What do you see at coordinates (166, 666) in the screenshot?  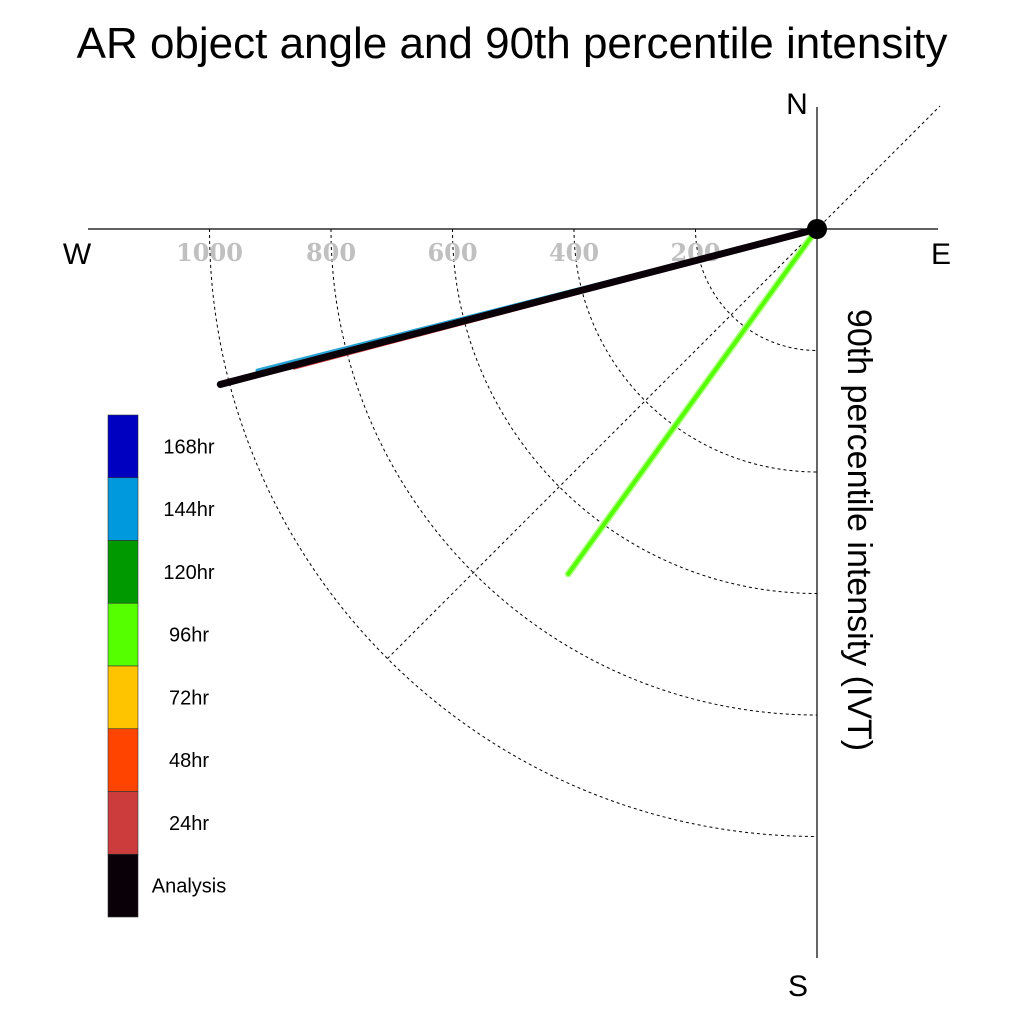 I see `lead-time-legend: 168hr 144hr 120hr 96hr 72hr 48hr 24hr Analysis` at bounding box center [166, 666].